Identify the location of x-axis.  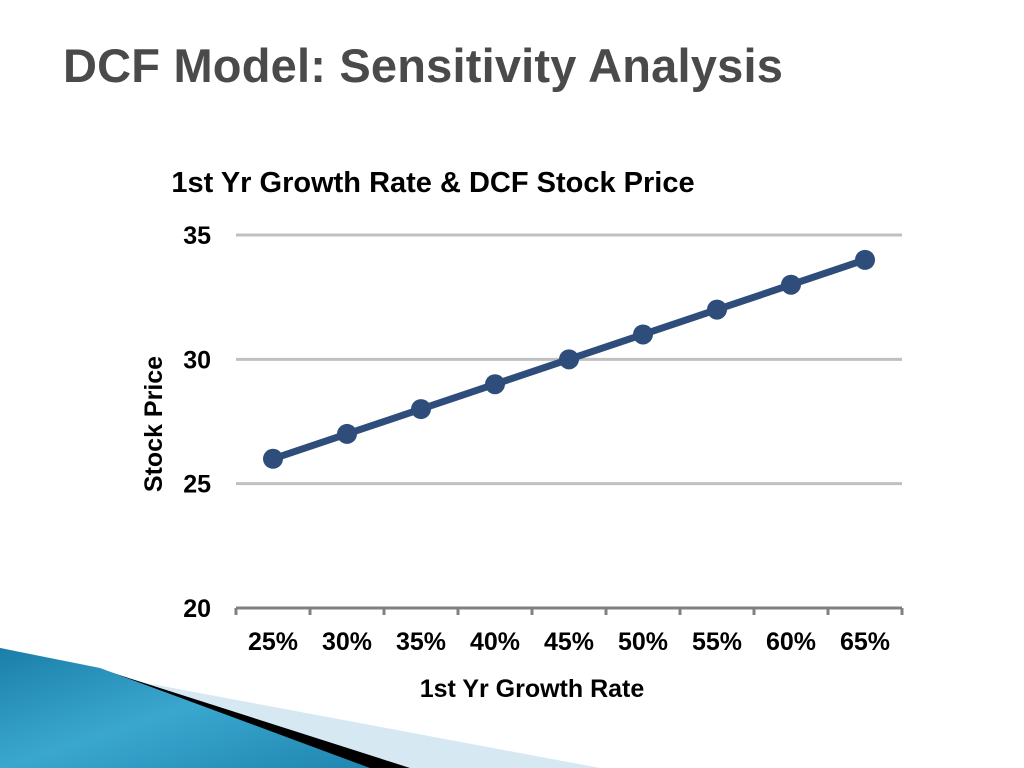
(569, 610).